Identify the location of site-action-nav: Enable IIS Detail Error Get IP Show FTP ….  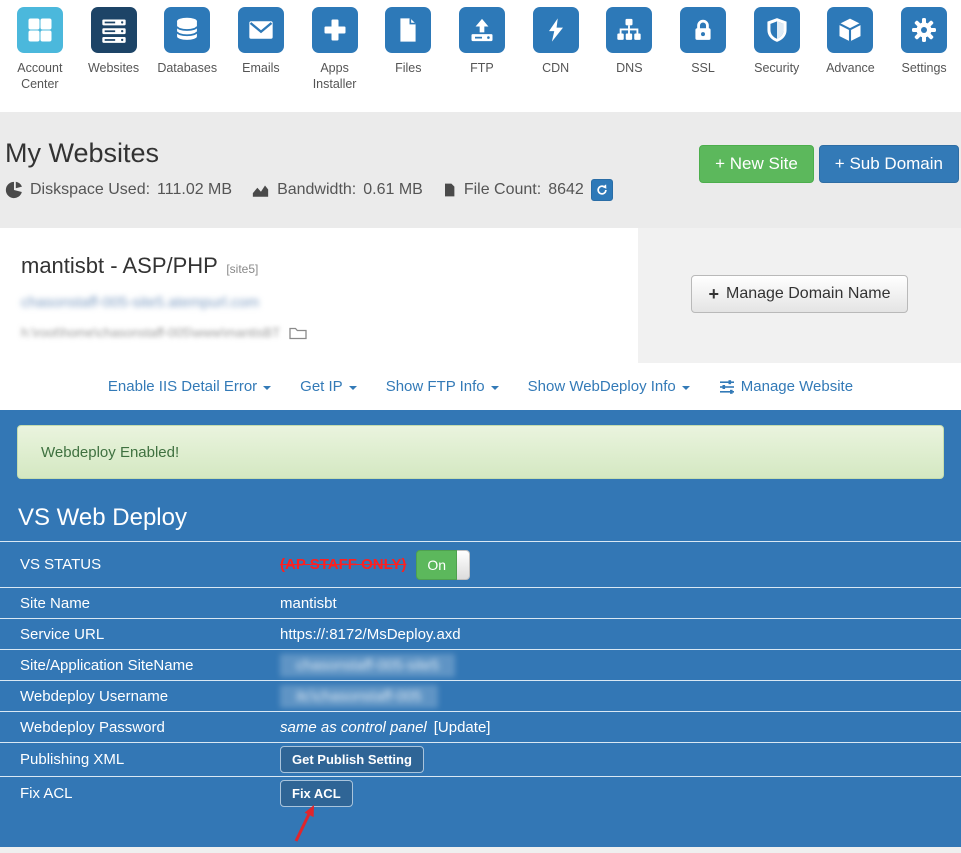
(480, 386).